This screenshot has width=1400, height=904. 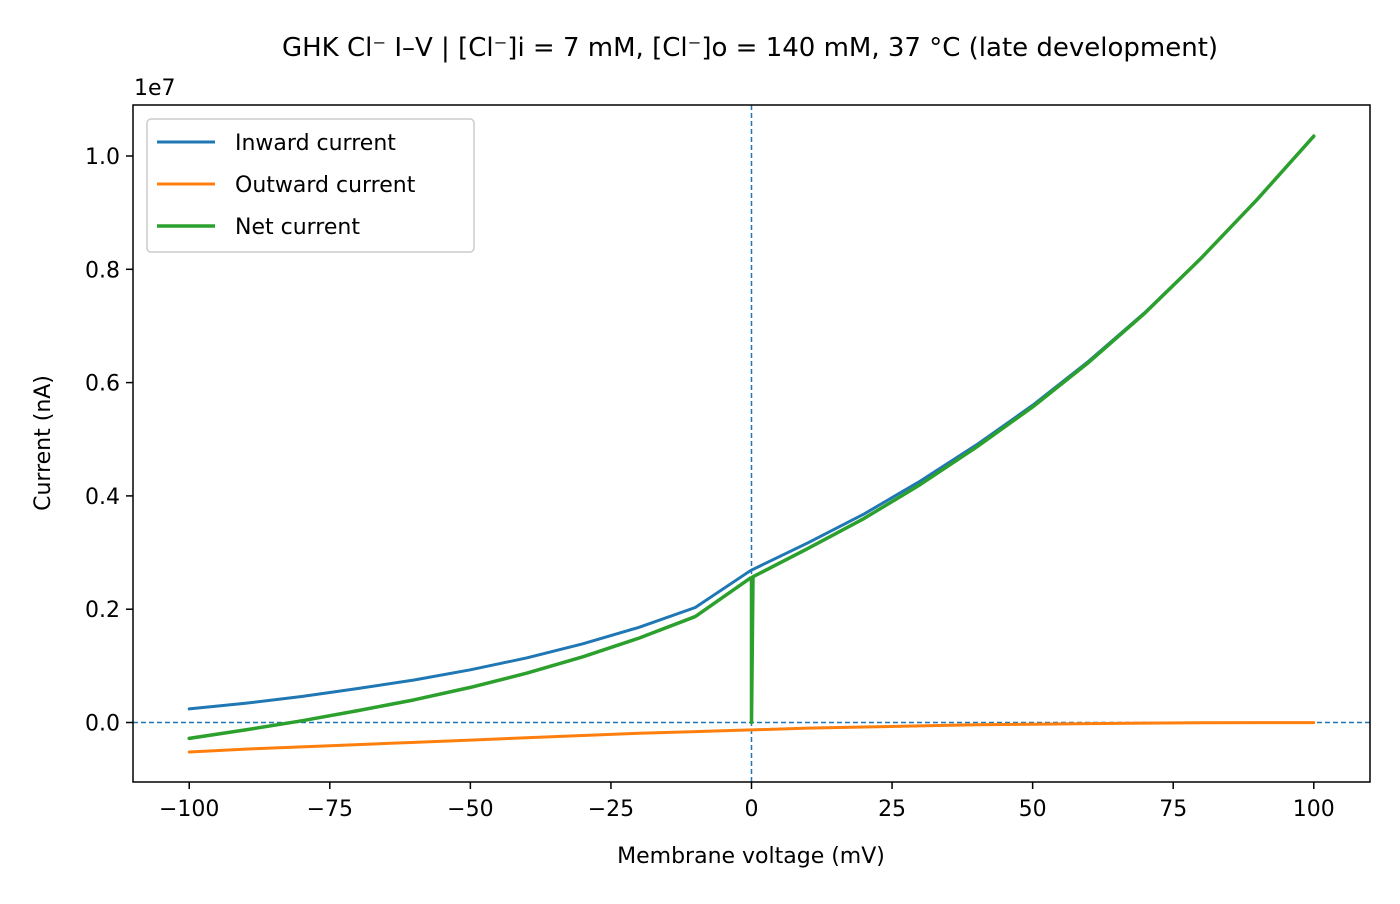 I want to click on legend-label-outward: Outward current, so click(x=325, y=185).